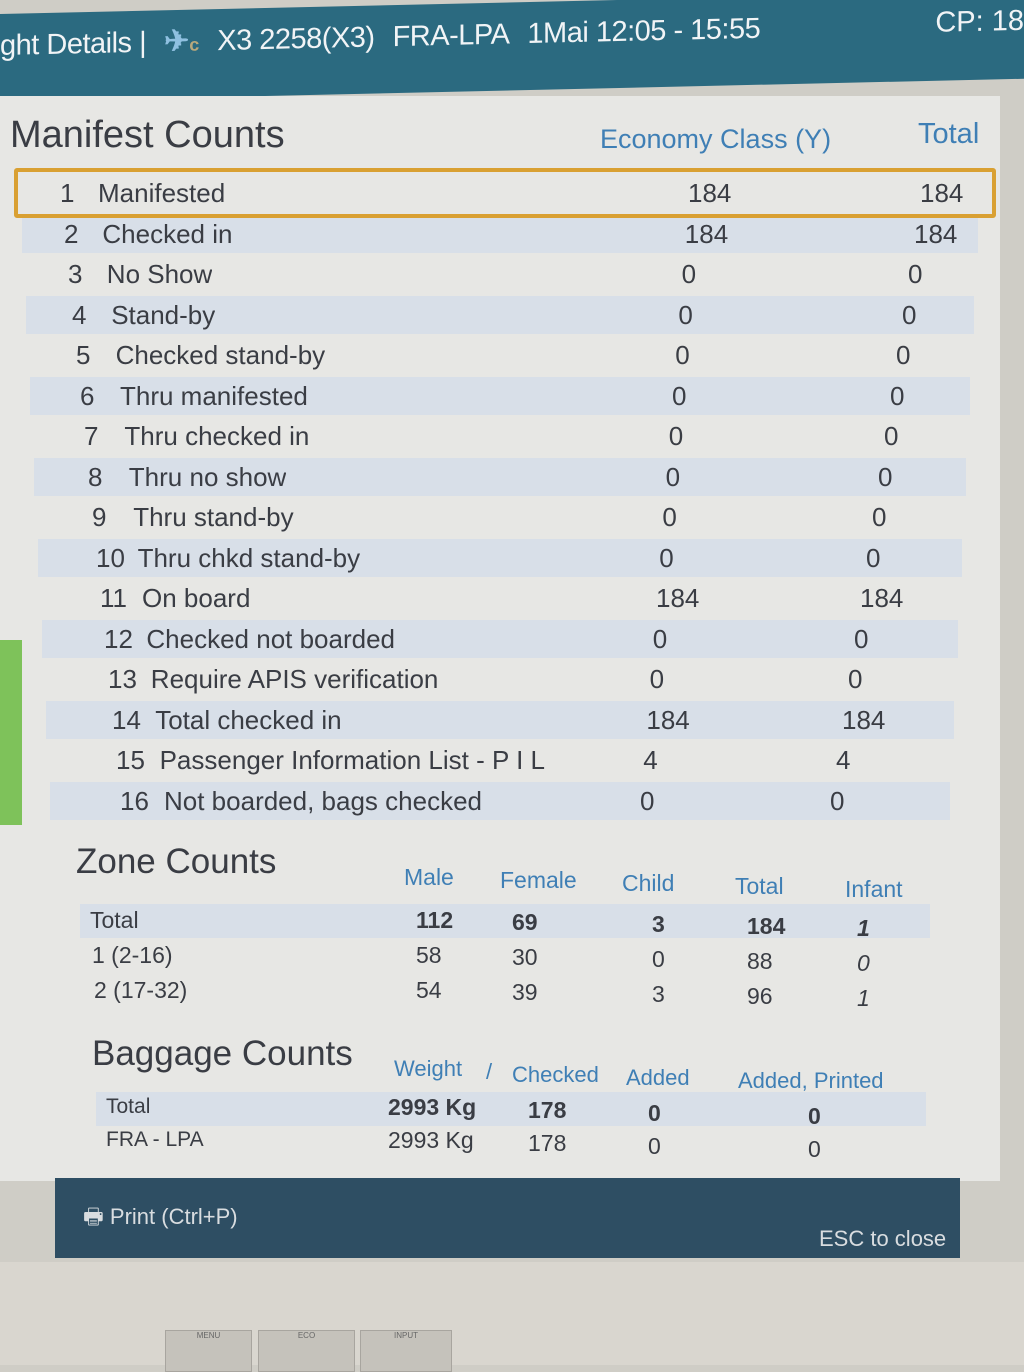 The image size is (1024, 1372). I want to click on row-number: 13, so click(122, 679).